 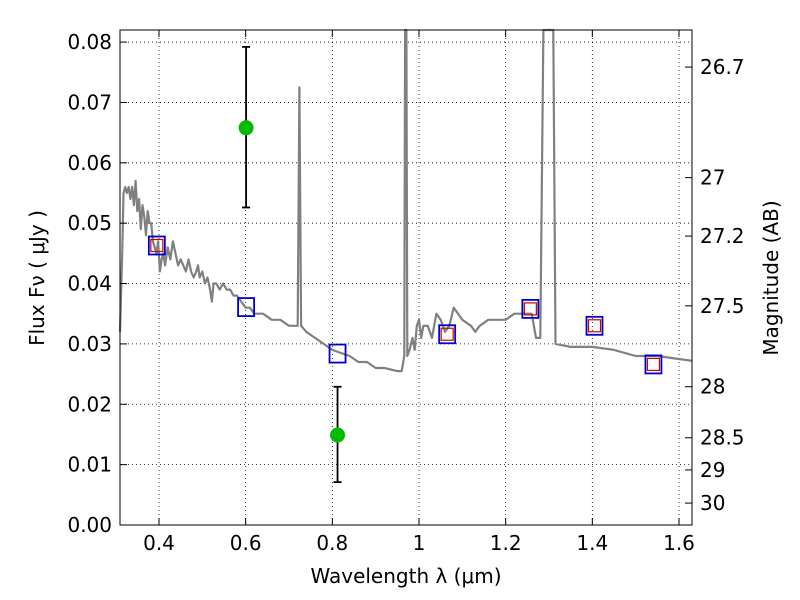 I want to click on x-tick-label: 1.6, so click(x=679, y=543).